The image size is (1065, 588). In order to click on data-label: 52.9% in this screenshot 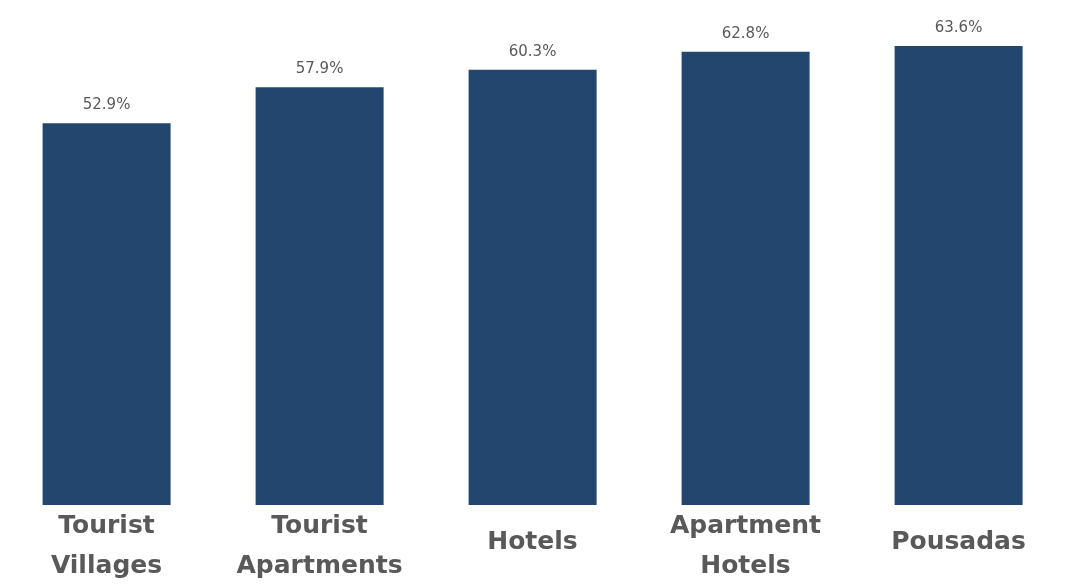, I will do `click(106, 104)`.